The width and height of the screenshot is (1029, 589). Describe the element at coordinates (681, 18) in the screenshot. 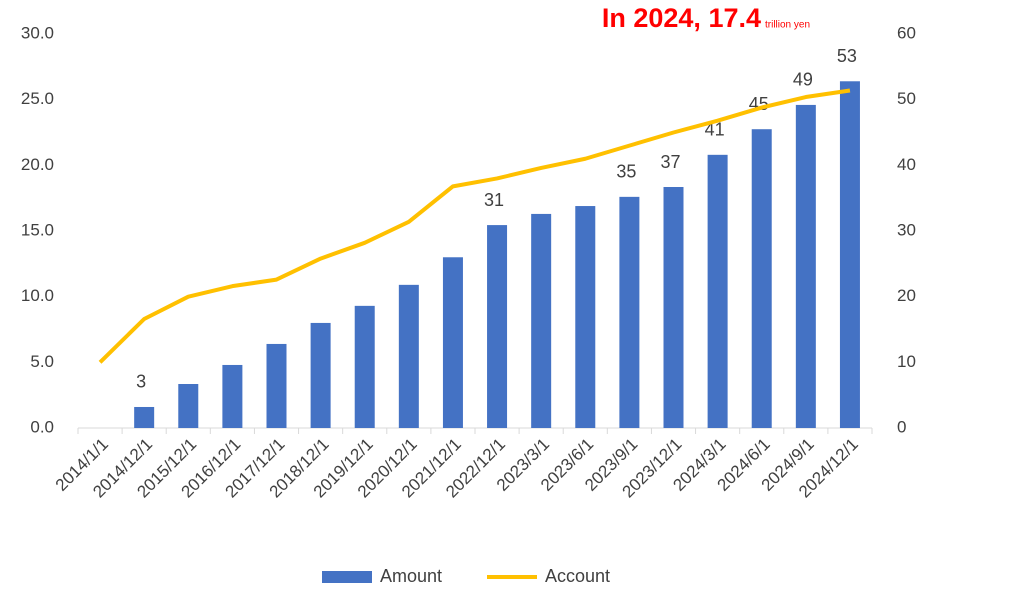

I see `annotation: In 2024, 17.4` at that location.